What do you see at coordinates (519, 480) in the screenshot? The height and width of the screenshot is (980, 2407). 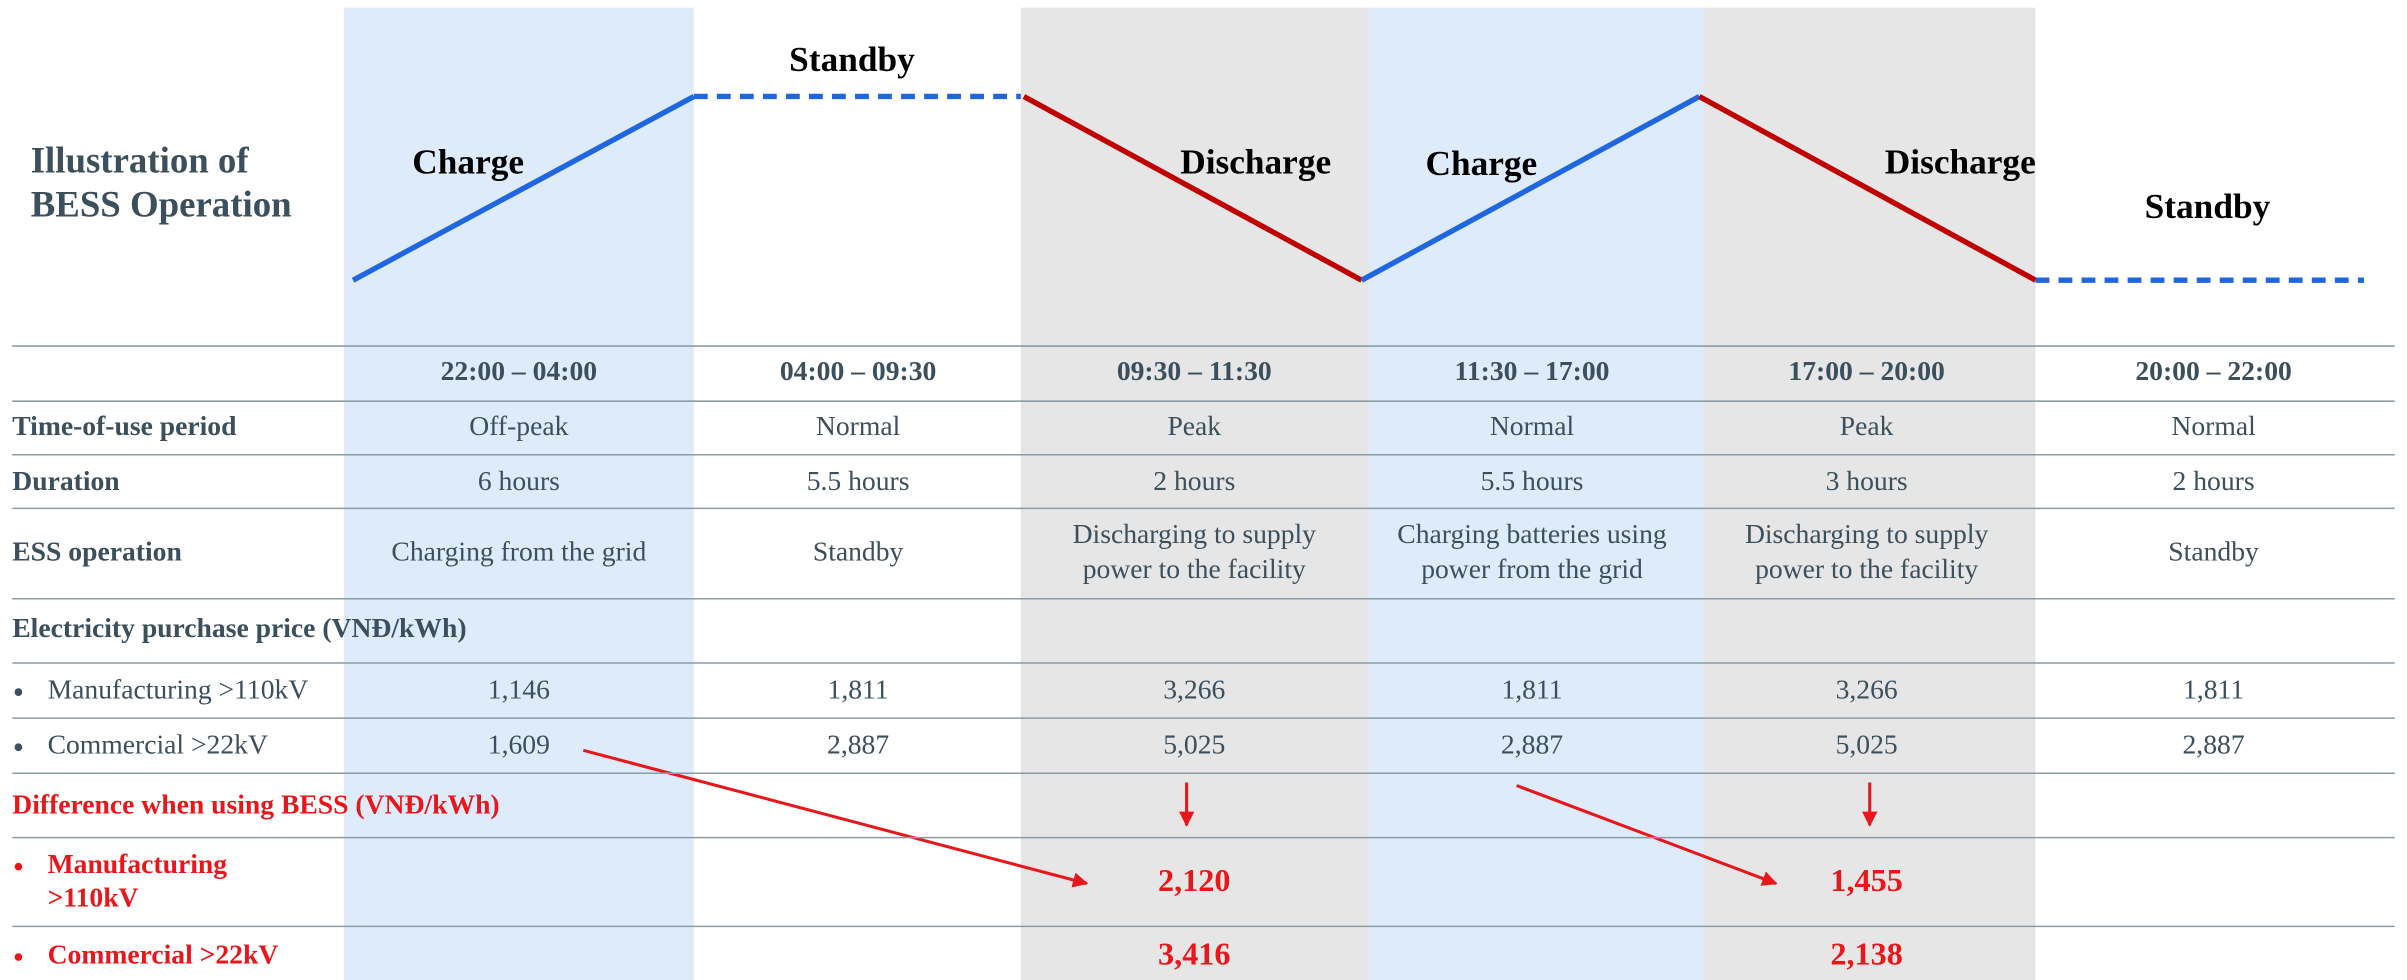 I see `cell: 6 hours` at bounding box center [519, 480].